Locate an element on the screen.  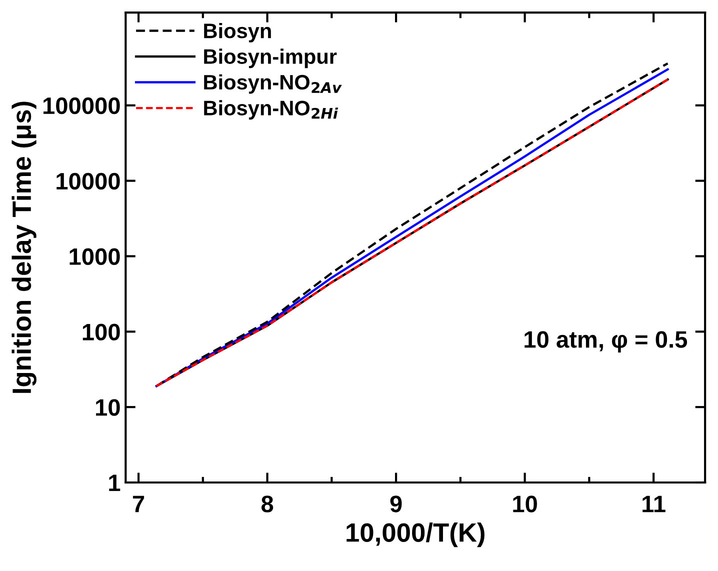
legend-label: Biosyn-NO$_{2Av}$ is located at coordinates (273, 84).